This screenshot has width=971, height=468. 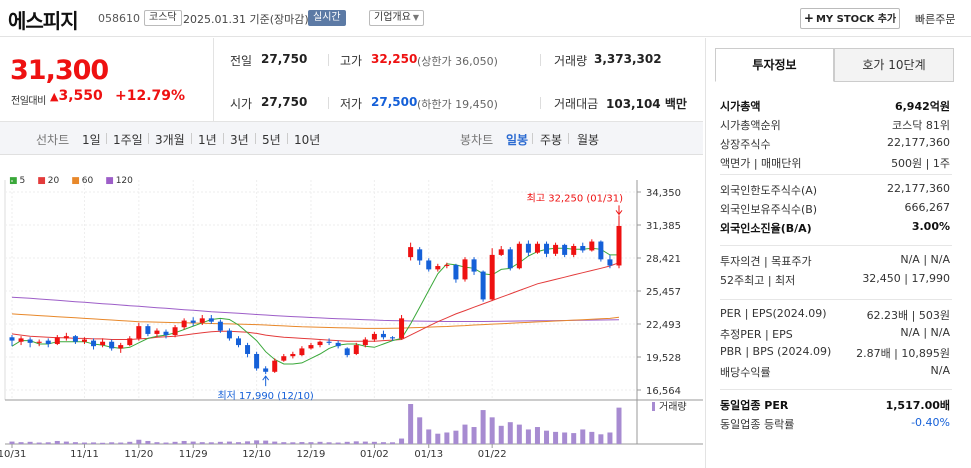 I want to click on current-price: 31,300, so click(x=59, y=70).